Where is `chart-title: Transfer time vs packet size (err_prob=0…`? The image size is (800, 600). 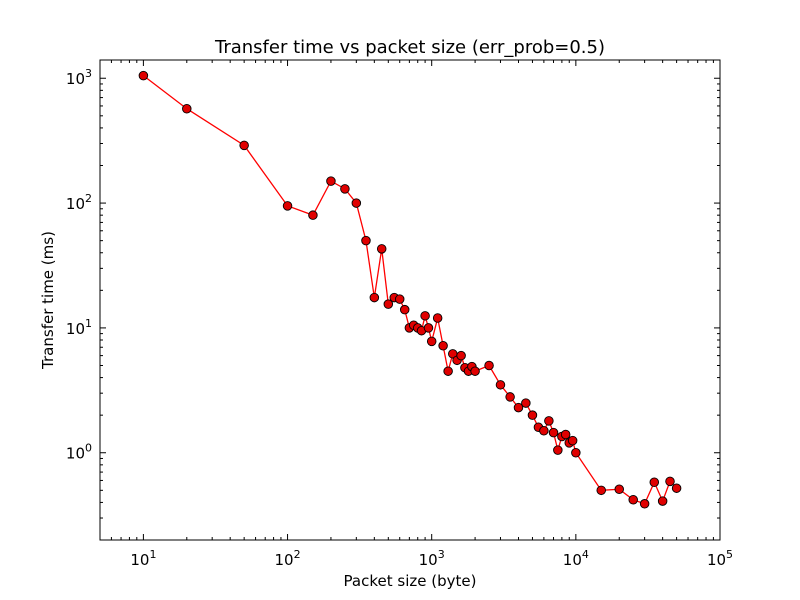
chart-title: Transfer time vs packet size (err_prob=0… is located at coordinates (409, 47).